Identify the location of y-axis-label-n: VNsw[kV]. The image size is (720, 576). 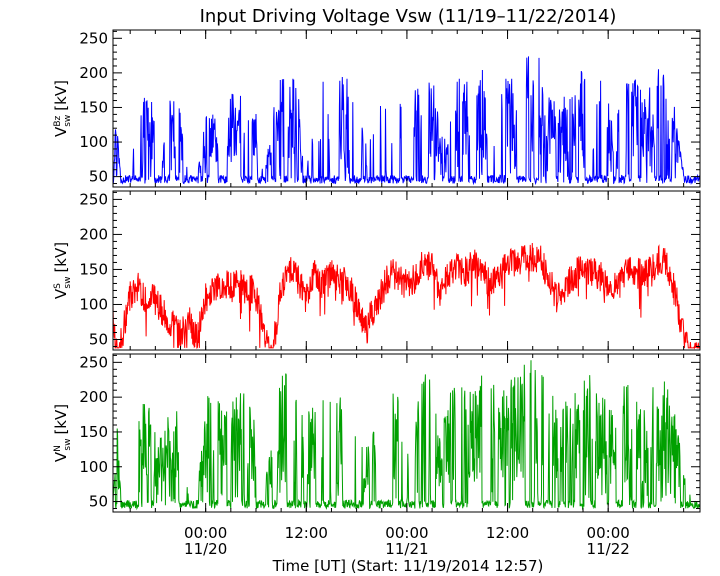
(62, 433).